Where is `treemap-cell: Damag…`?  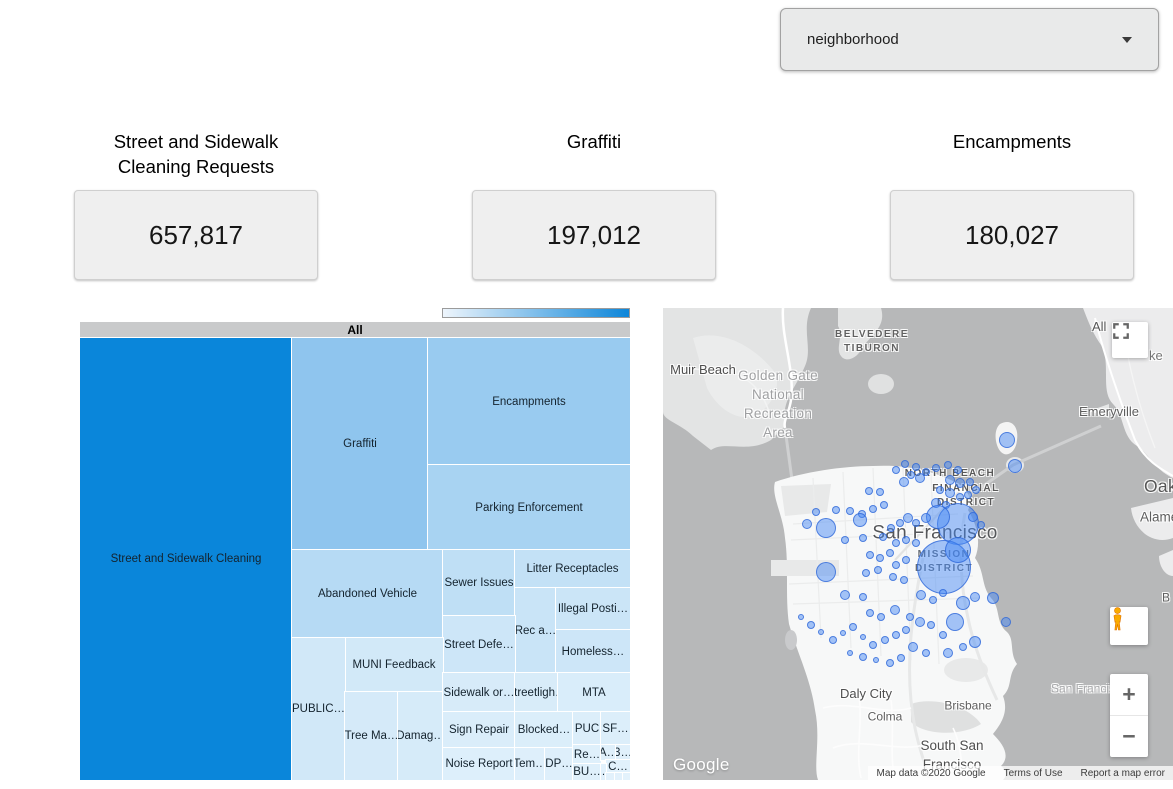
treemap-cell: Damag… is located at coordinates (420, 736).